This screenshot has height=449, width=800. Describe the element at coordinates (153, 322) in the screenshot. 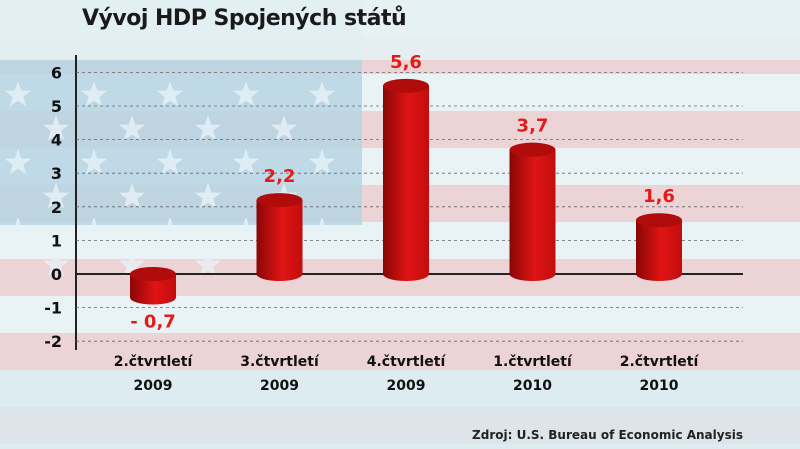

I see `data-label: - 0,7` at that location.